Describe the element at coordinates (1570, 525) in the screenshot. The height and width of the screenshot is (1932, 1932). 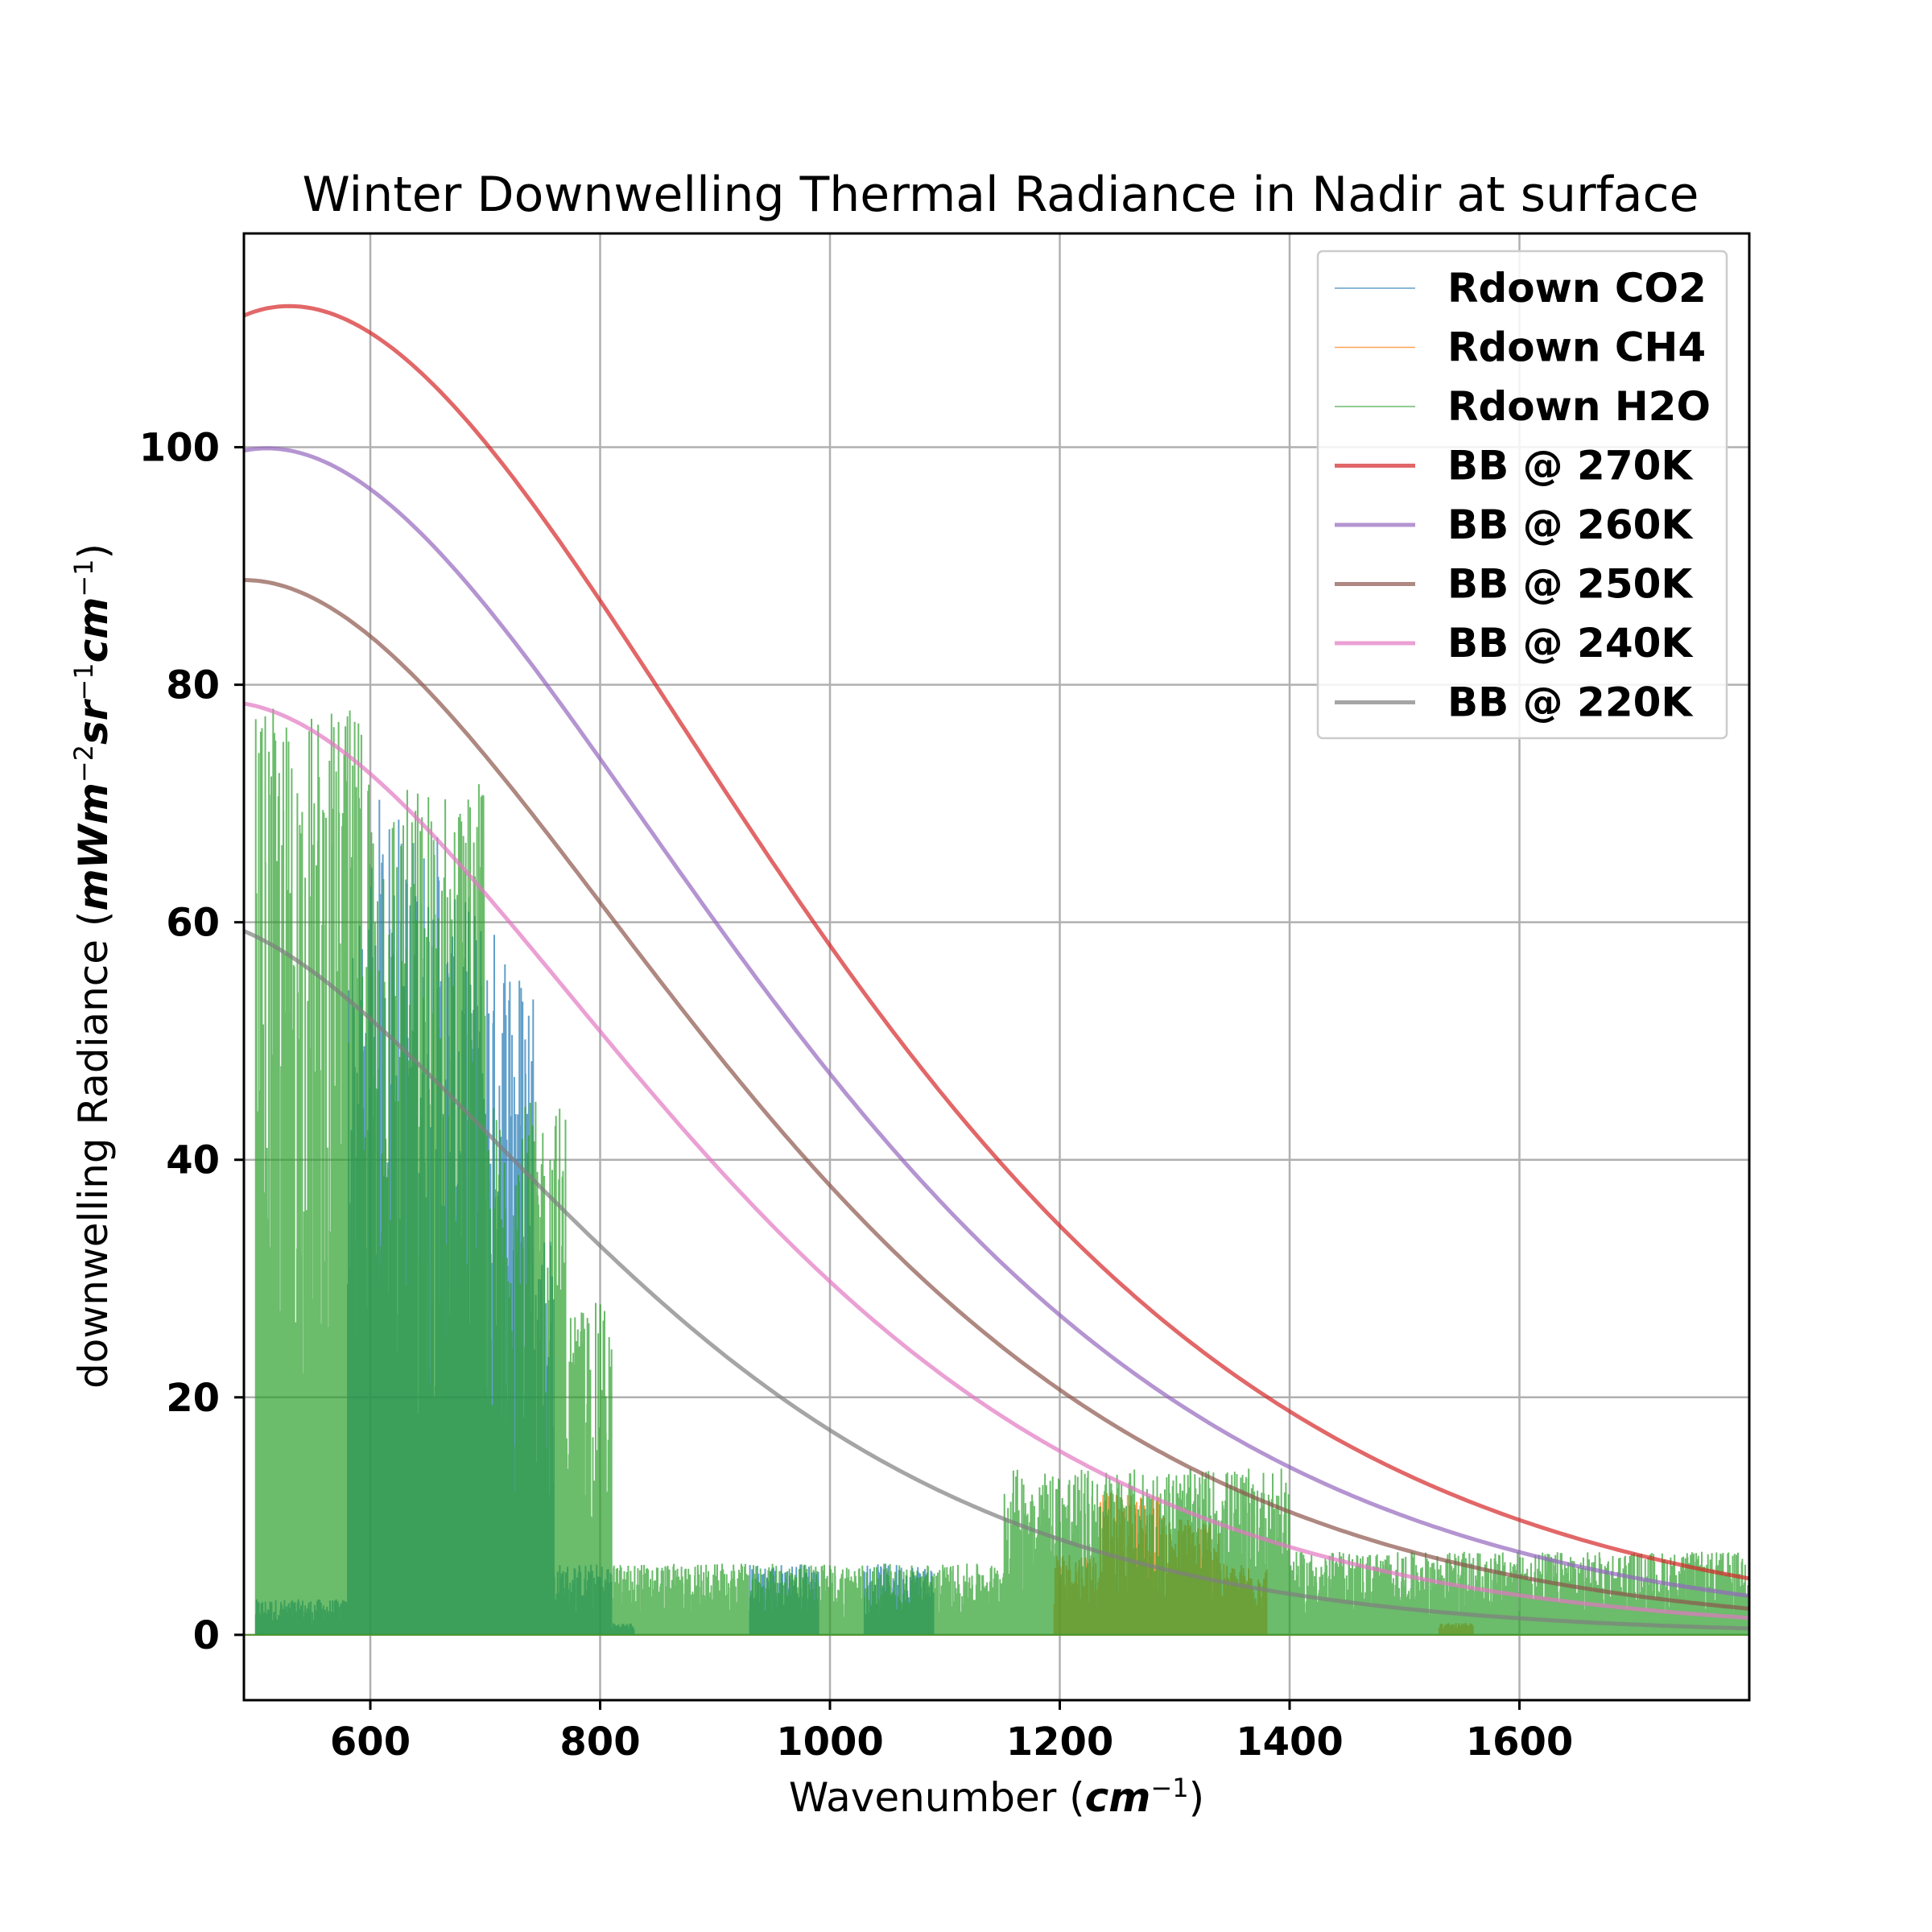
I see `legend-label-bb-260k: BB @ 260K` at that location.